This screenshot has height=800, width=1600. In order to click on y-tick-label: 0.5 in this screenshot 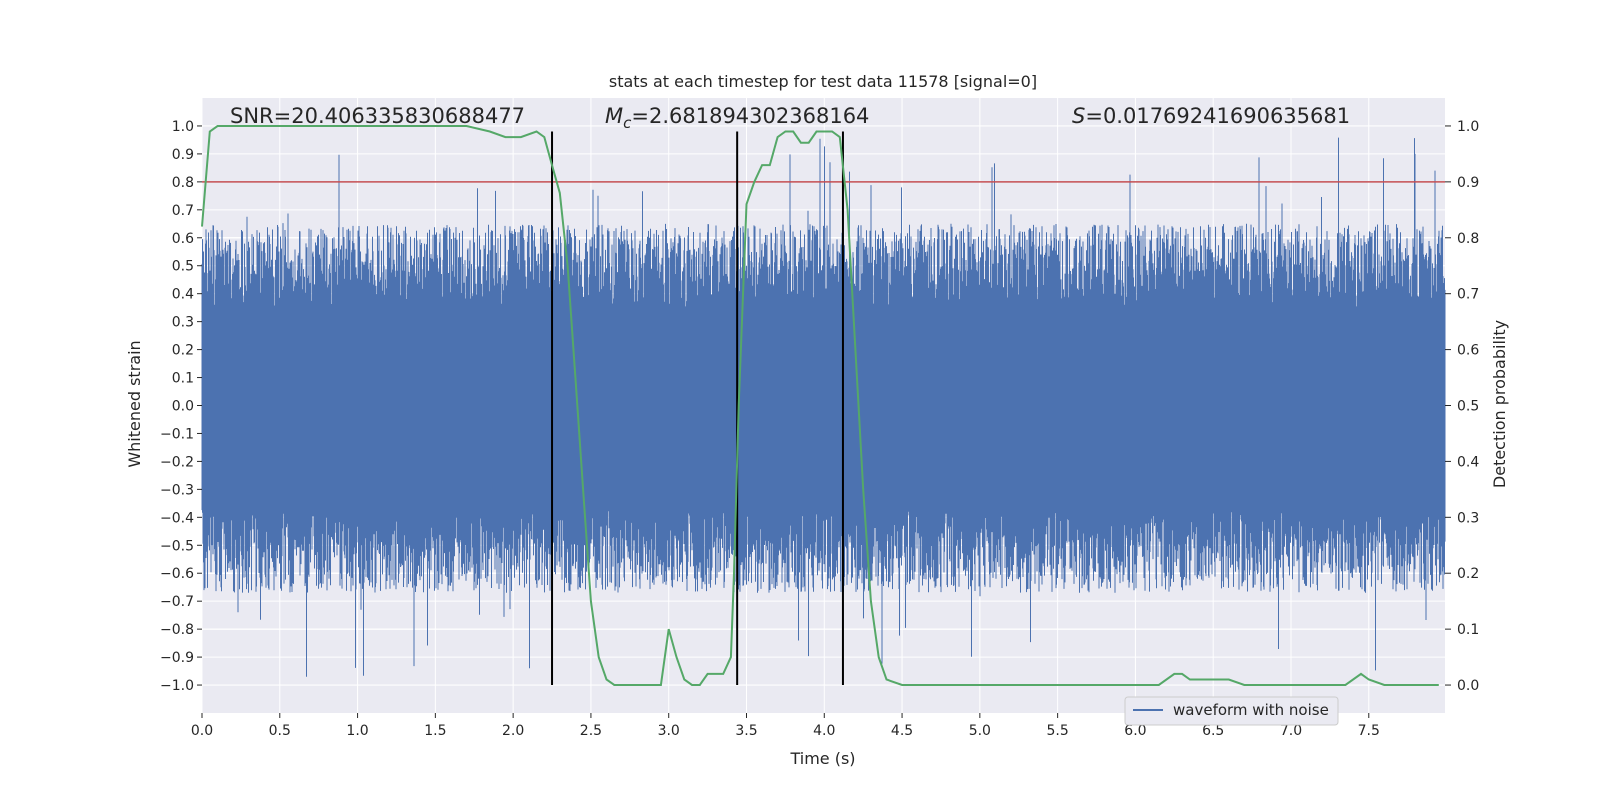, I will do `click(183, 267)`.